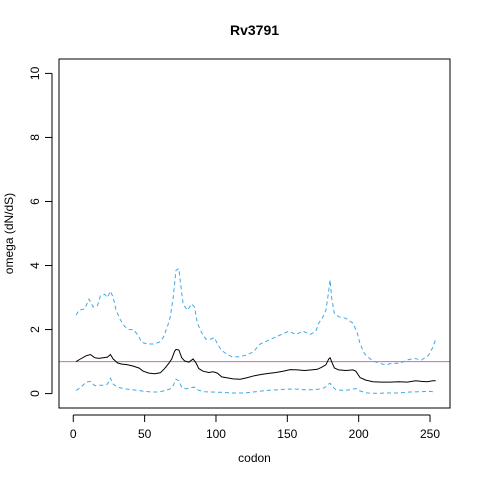  Describe the element at coordinates (254, 458) in the screenshot. I see `x-axis-label: codon` at that location.